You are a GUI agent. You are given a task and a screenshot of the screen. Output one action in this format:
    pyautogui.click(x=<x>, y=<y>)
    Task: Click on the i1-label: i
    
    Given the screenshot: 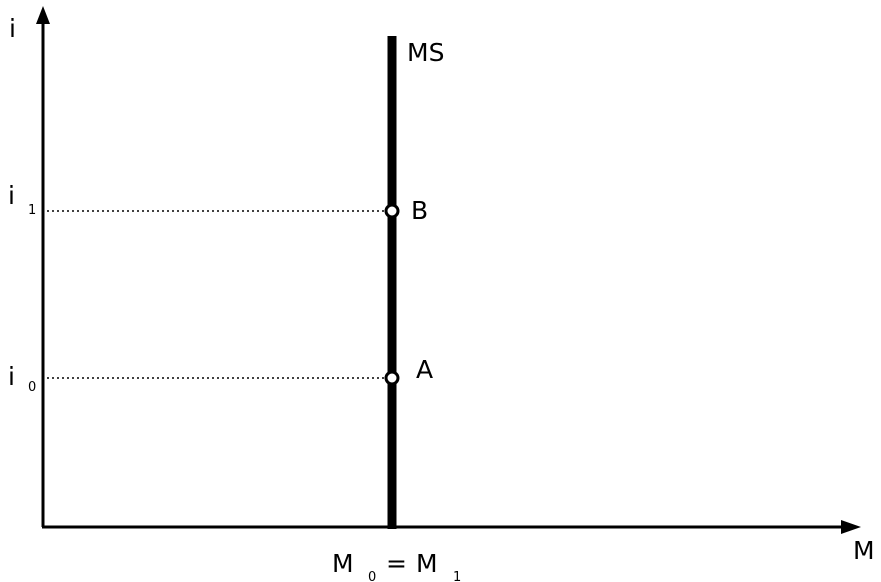 What is the action you would take?
    pyautogui.click(x=11, y=195)
    